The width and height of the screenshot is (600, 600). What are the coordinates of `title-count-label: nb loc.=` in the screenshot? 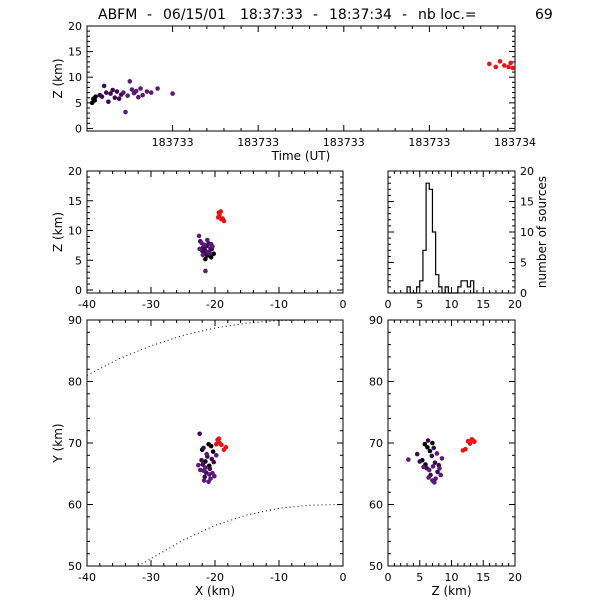 It's located at (447, 15).